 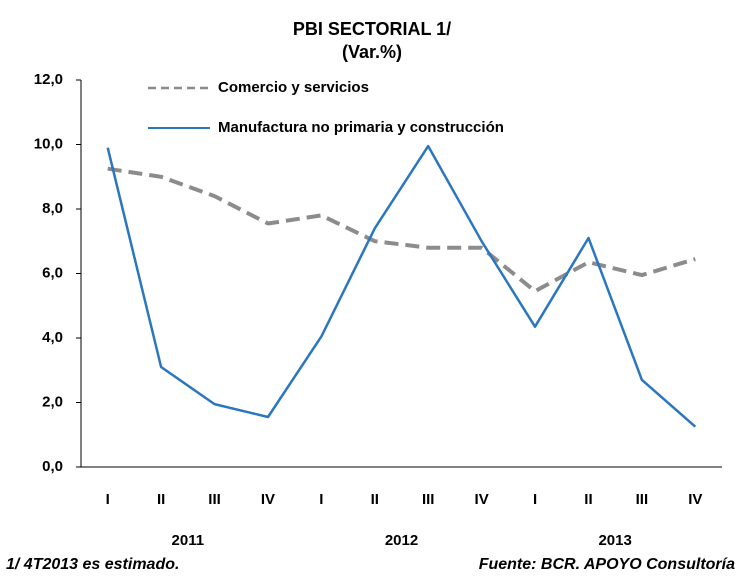 I want to click on chart-title: PBI SECTORIAL 1/, so click(x=372, y=29).